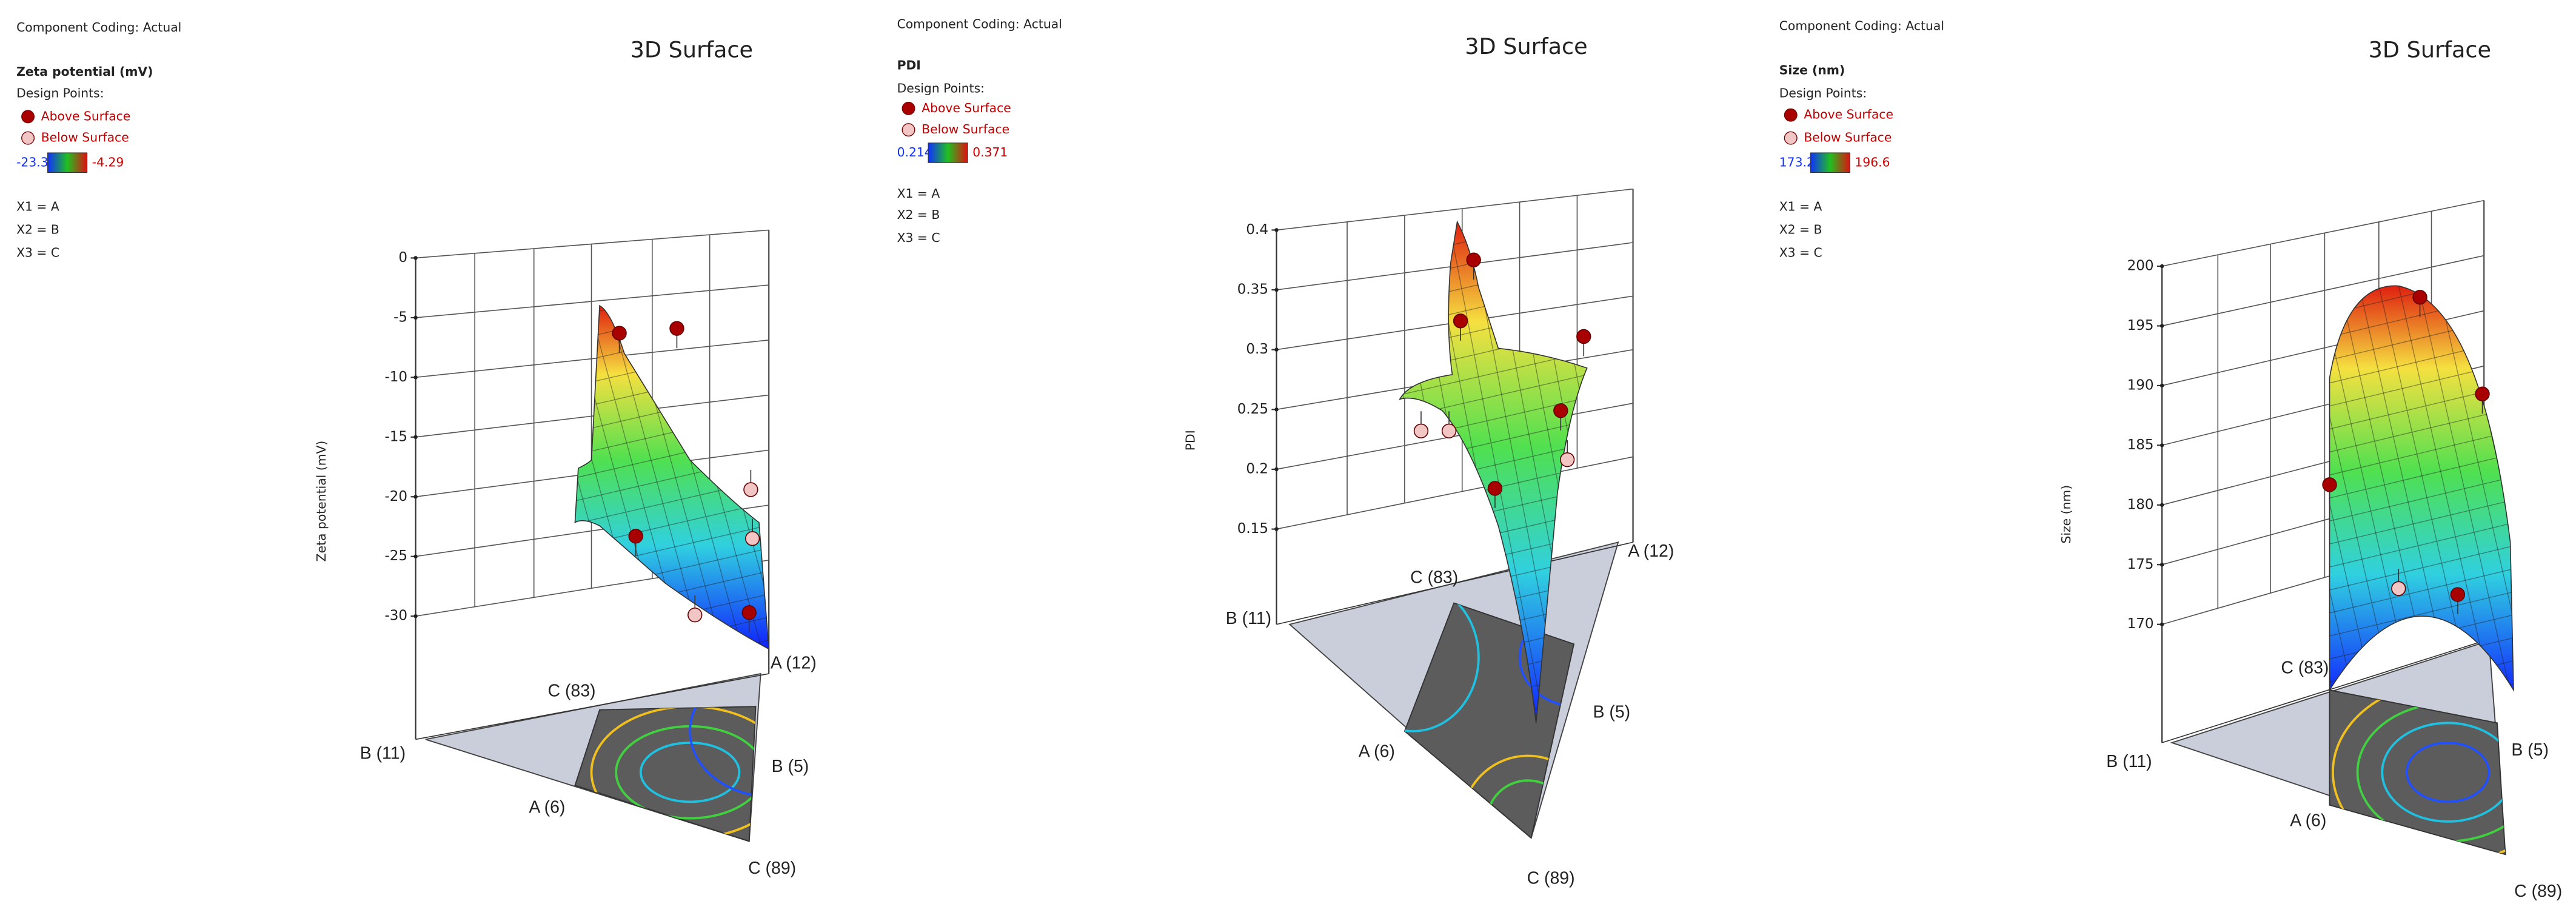 The height and width of the screenshot is (918, 2576). What do you see at coordinates (1257, 349) in the screenshot?
I see `z-tick-label: 0.3` at bounding box center [1257, 349].